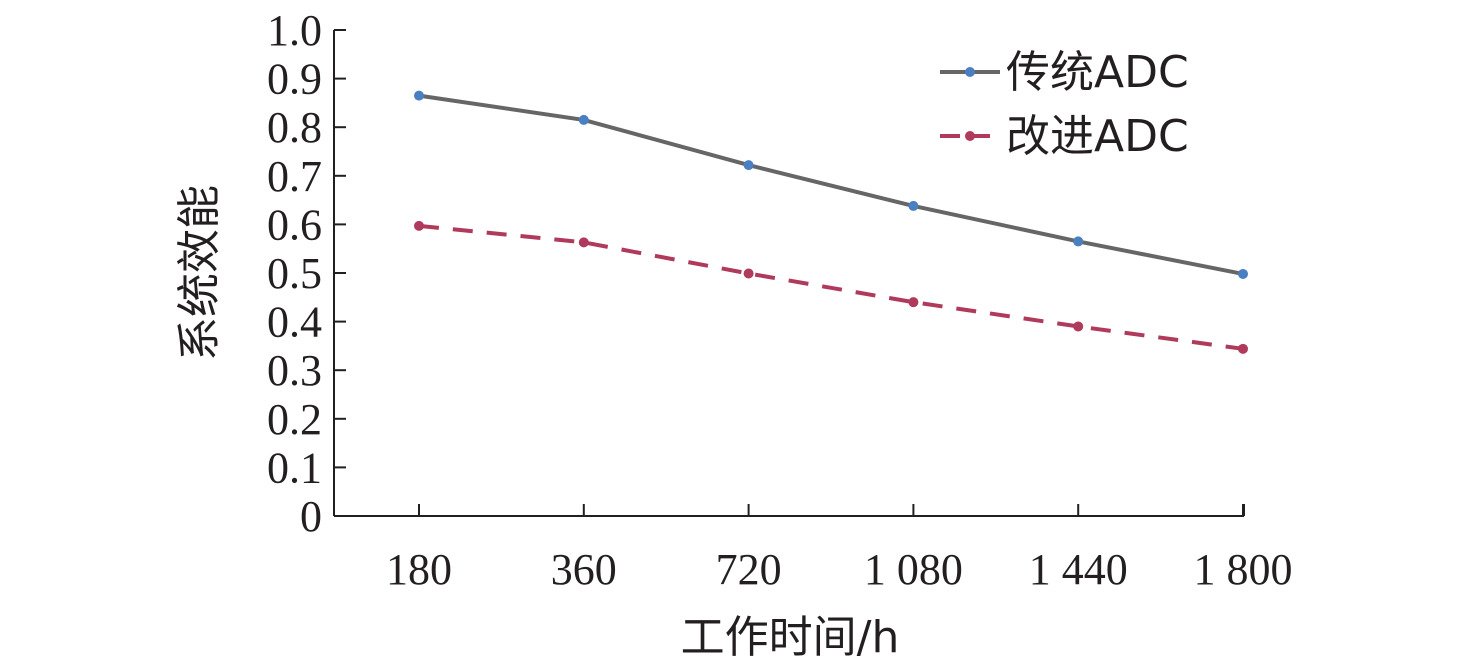 The image size is (1476, 667). I want to click on y-tick-label: 0, so click(311, 516).